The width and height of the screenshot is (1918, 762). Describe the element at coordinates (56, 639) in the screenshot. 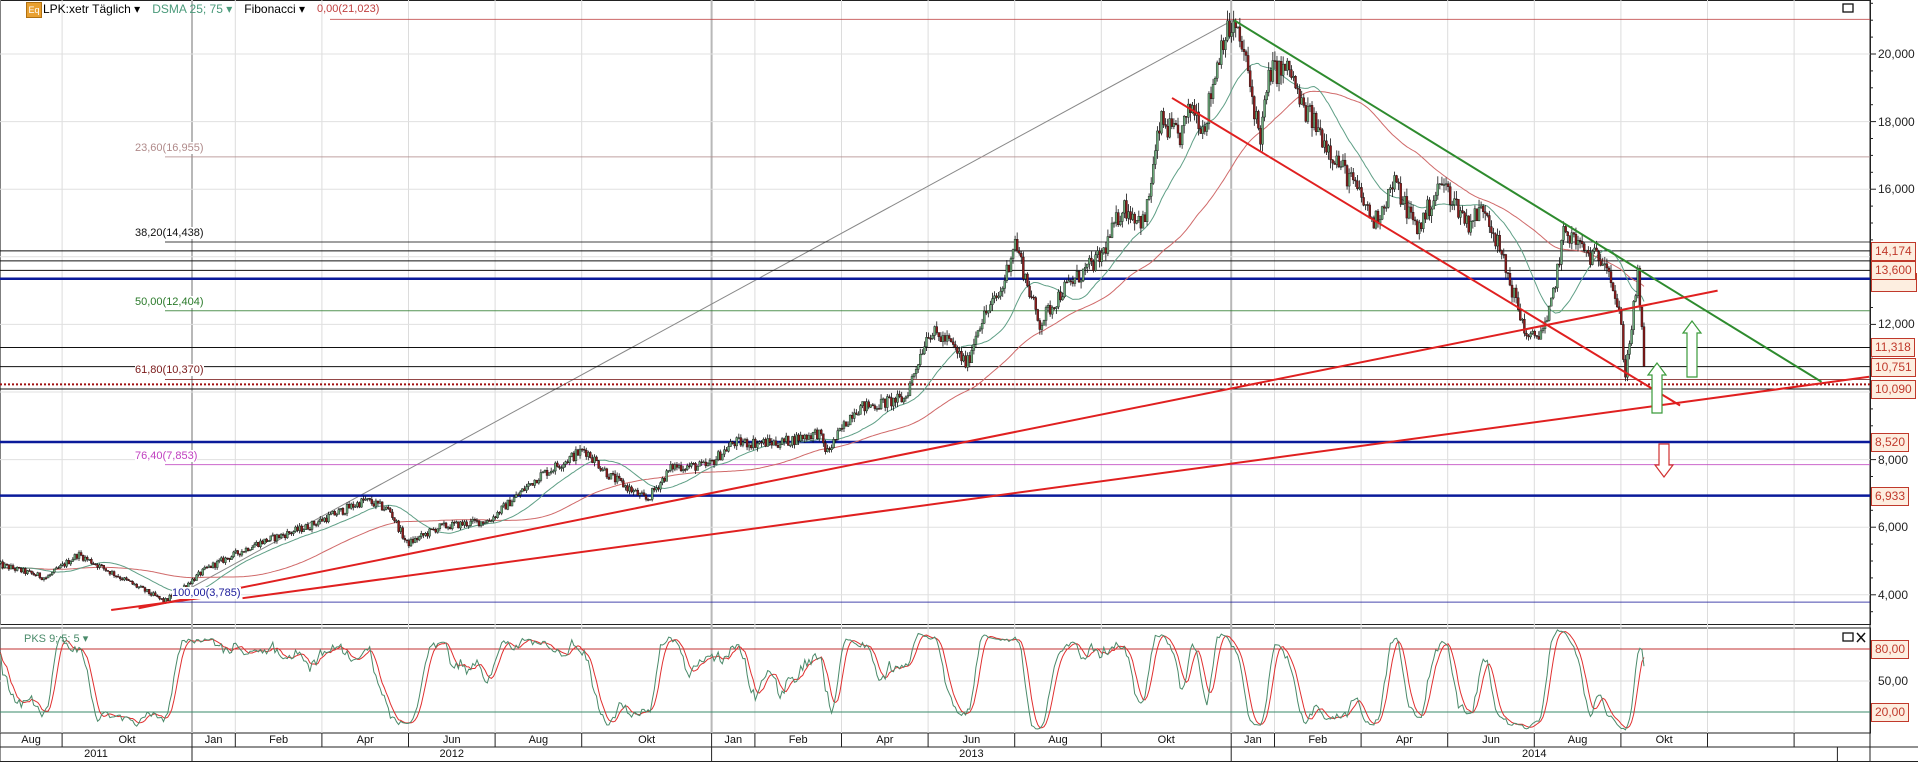

I see `oscillator-selector: PKS 9; 5; 5 ▾` at that location.